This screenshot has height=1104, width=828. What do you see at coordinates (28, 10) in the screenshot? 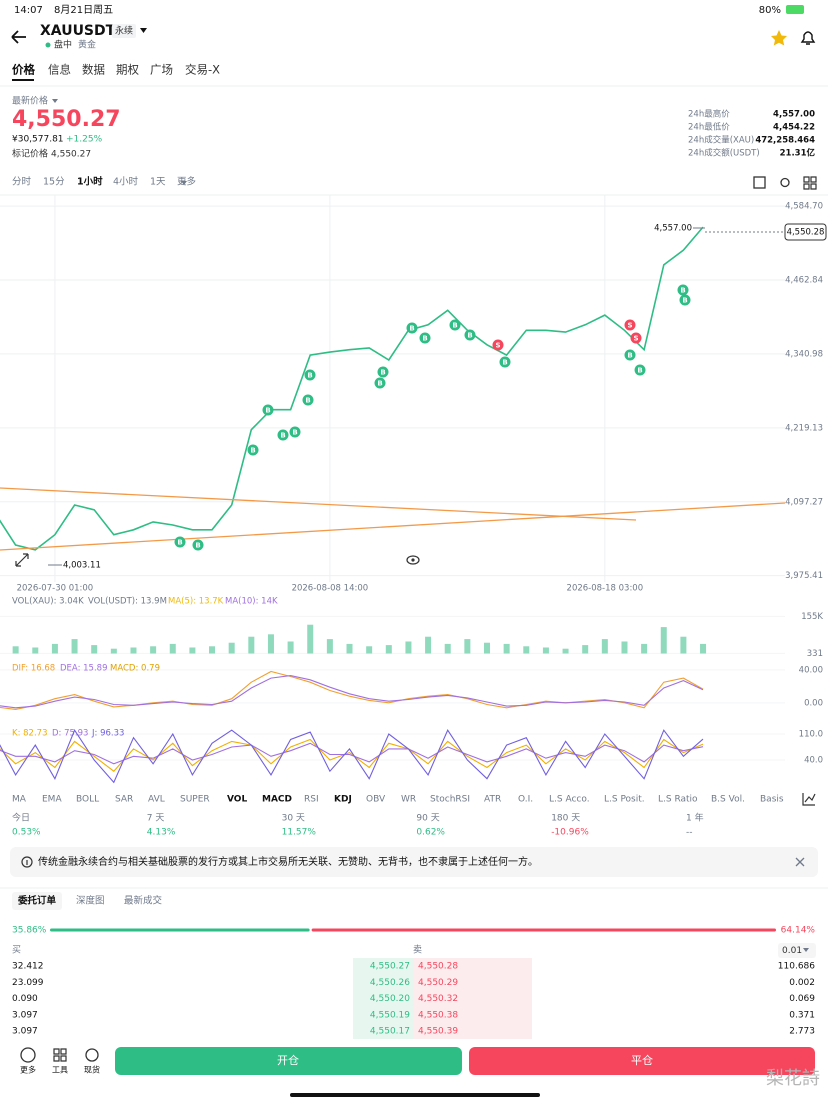
I see `status-time: 14:07` at bounding box center [28, 10].